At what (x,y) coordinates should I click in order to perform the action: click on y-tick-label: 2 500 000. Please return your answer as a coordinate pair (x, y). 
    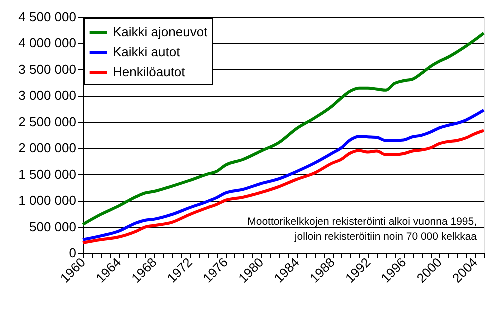
    Looking at the image, I should click on (47, 122).